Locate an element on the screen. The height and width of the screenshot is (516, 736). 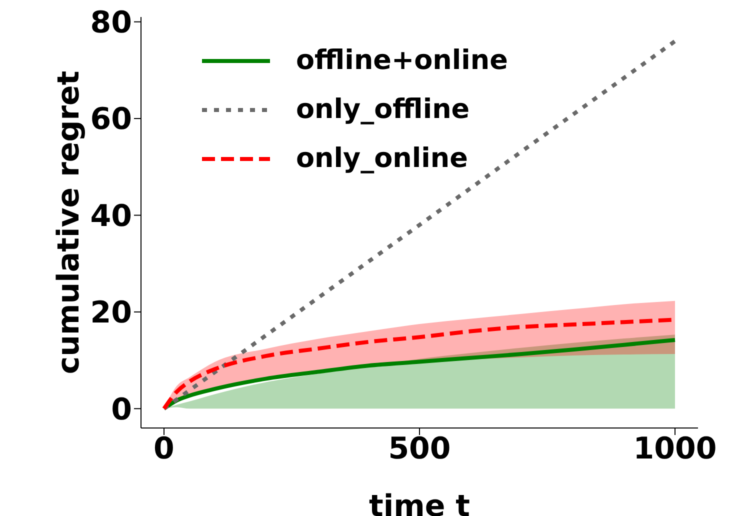
y-axis-title: cumulative regret is located at coordinates (69, 222).